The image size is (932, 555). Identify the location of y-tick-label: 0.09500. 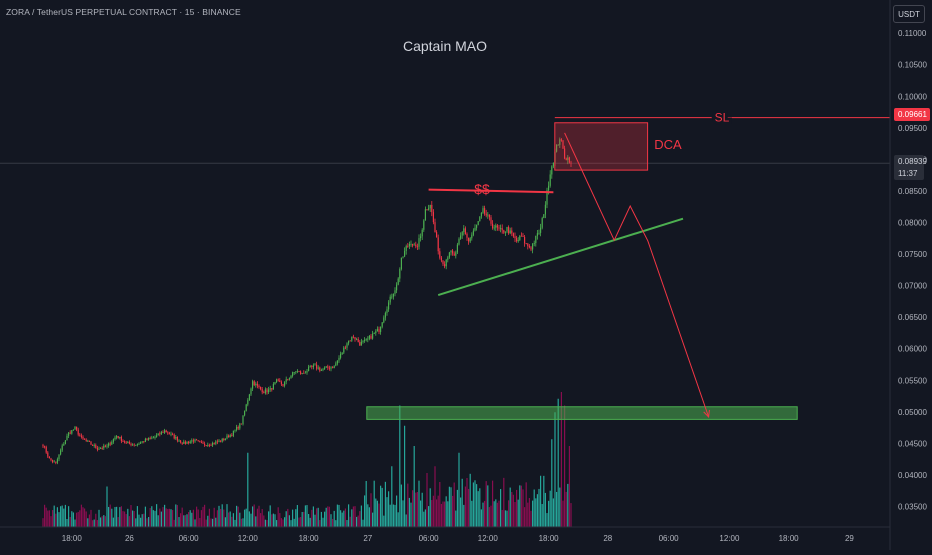
(912, 128).